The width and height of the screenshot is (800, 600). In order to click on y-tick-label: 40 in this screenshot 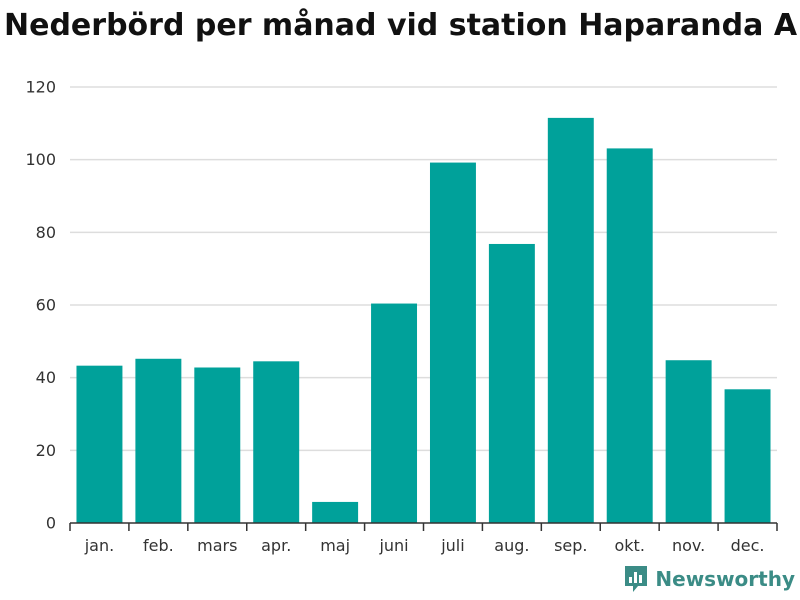, I will do `click(46, 377)`.